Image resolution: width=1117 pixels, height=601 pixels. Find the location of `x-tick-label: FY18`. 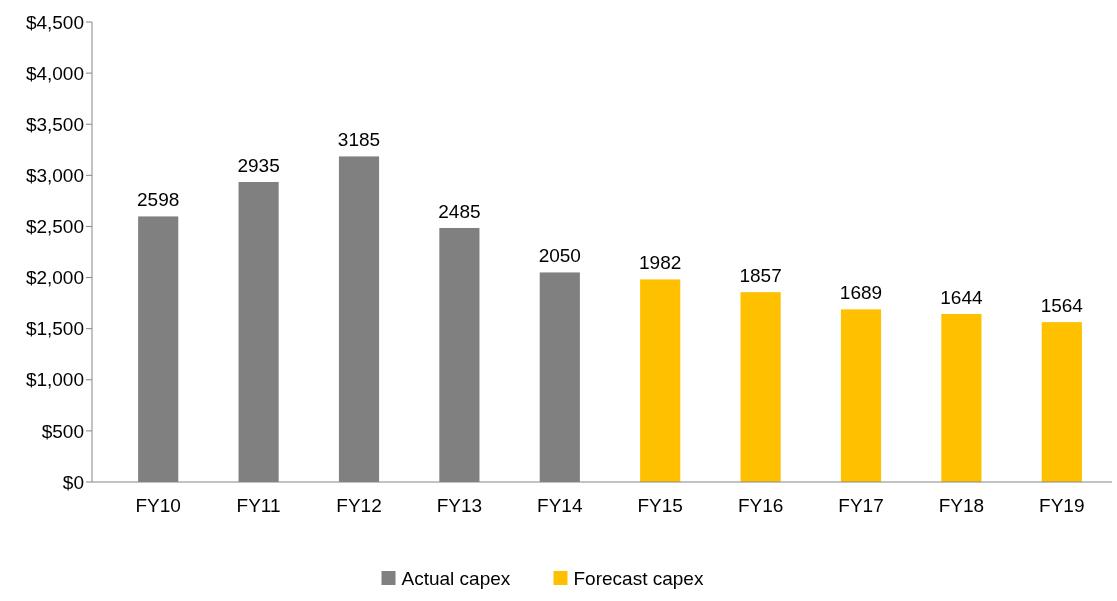

x-tick-label: FY18 is located at coordinates (961, 505).